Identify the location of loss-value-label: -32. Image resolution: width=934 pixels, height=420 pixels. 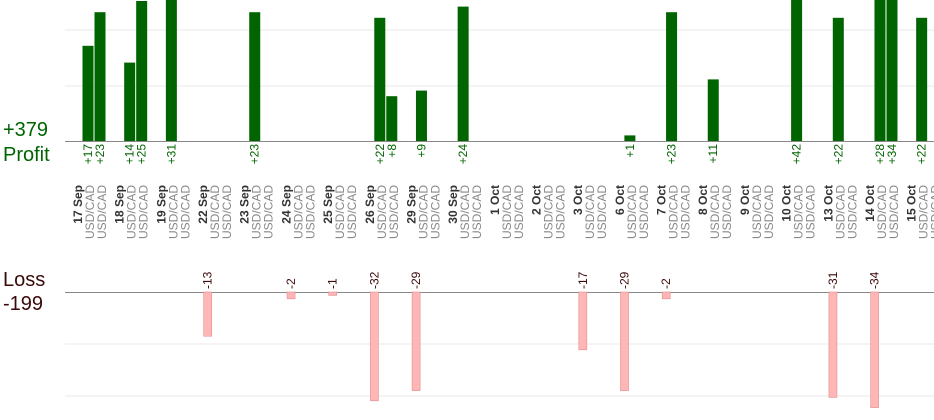
(374, 280).